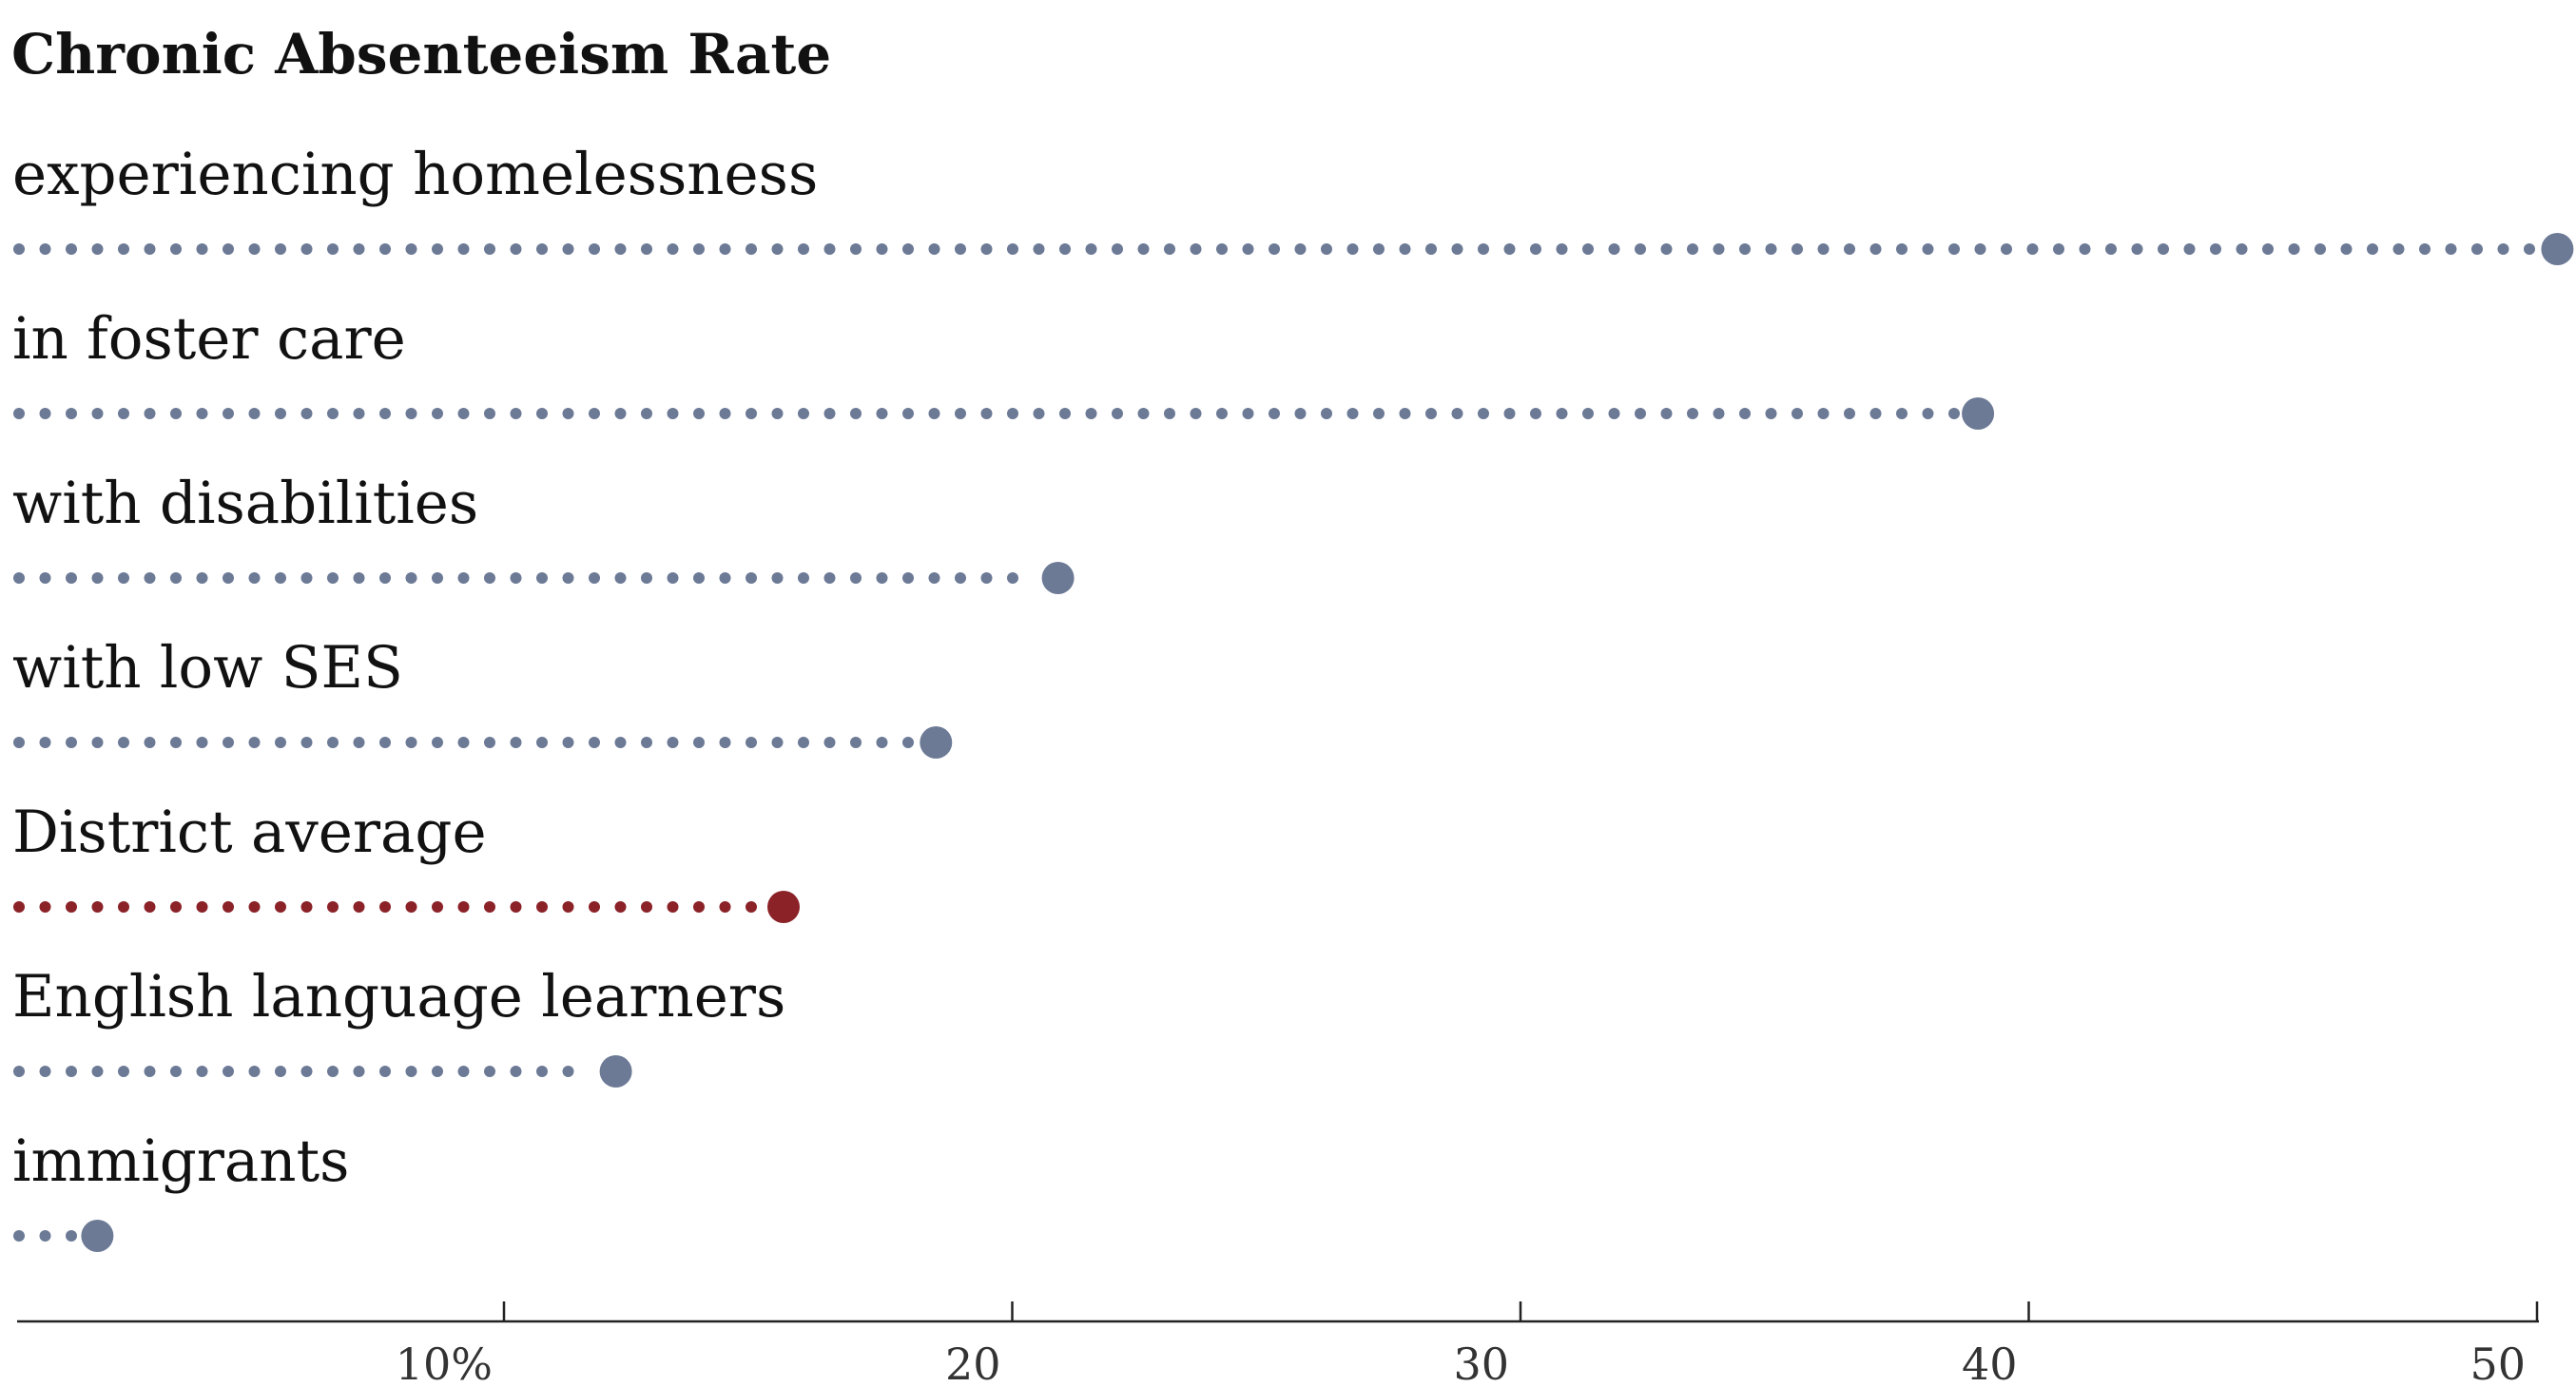 The width and height of the screenshot is (2576, 1387). Describe the element at coordinates (783, 907) in the screenshot. I see `value-dot-district-average` at that location.